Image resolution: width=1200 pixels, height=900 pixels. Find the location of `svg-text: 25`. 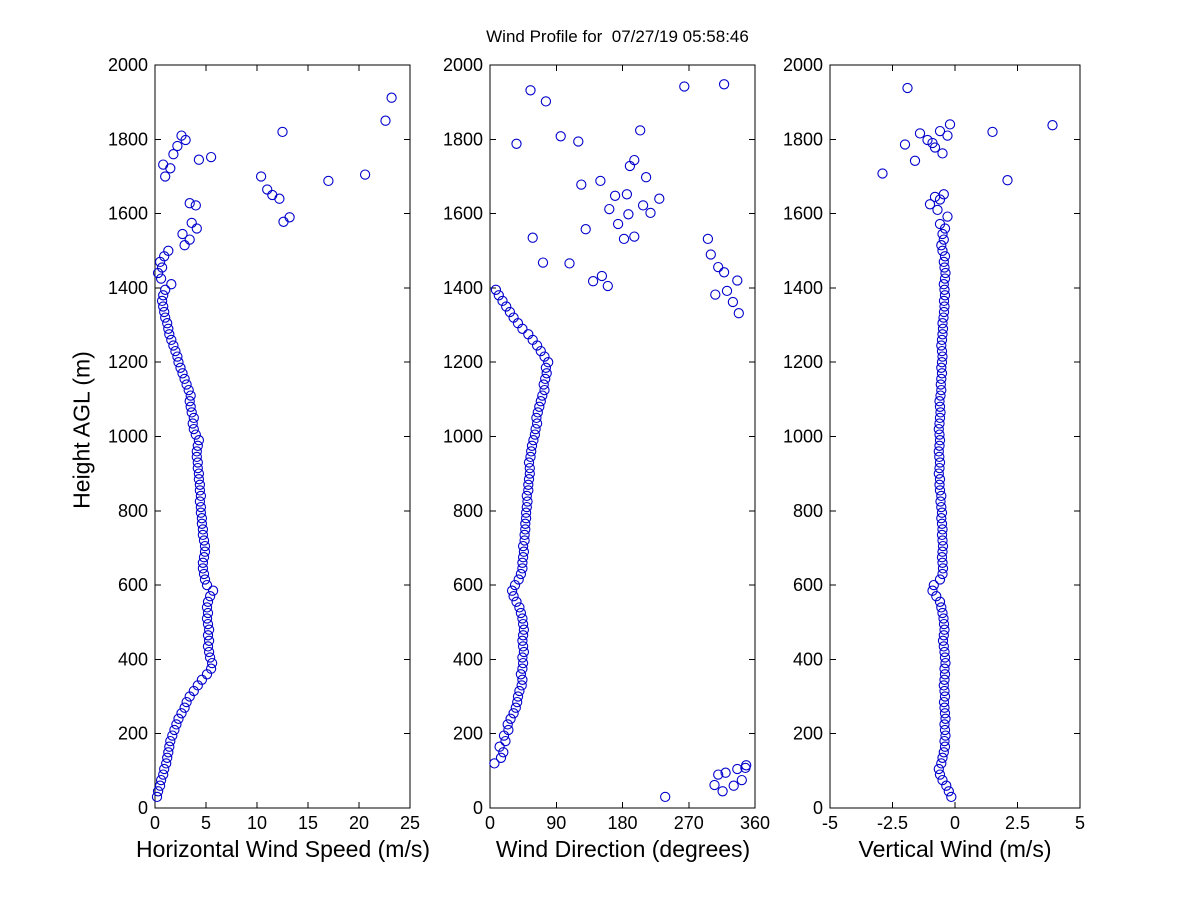

svg-text: 25 is located at coordinates (410, 823).